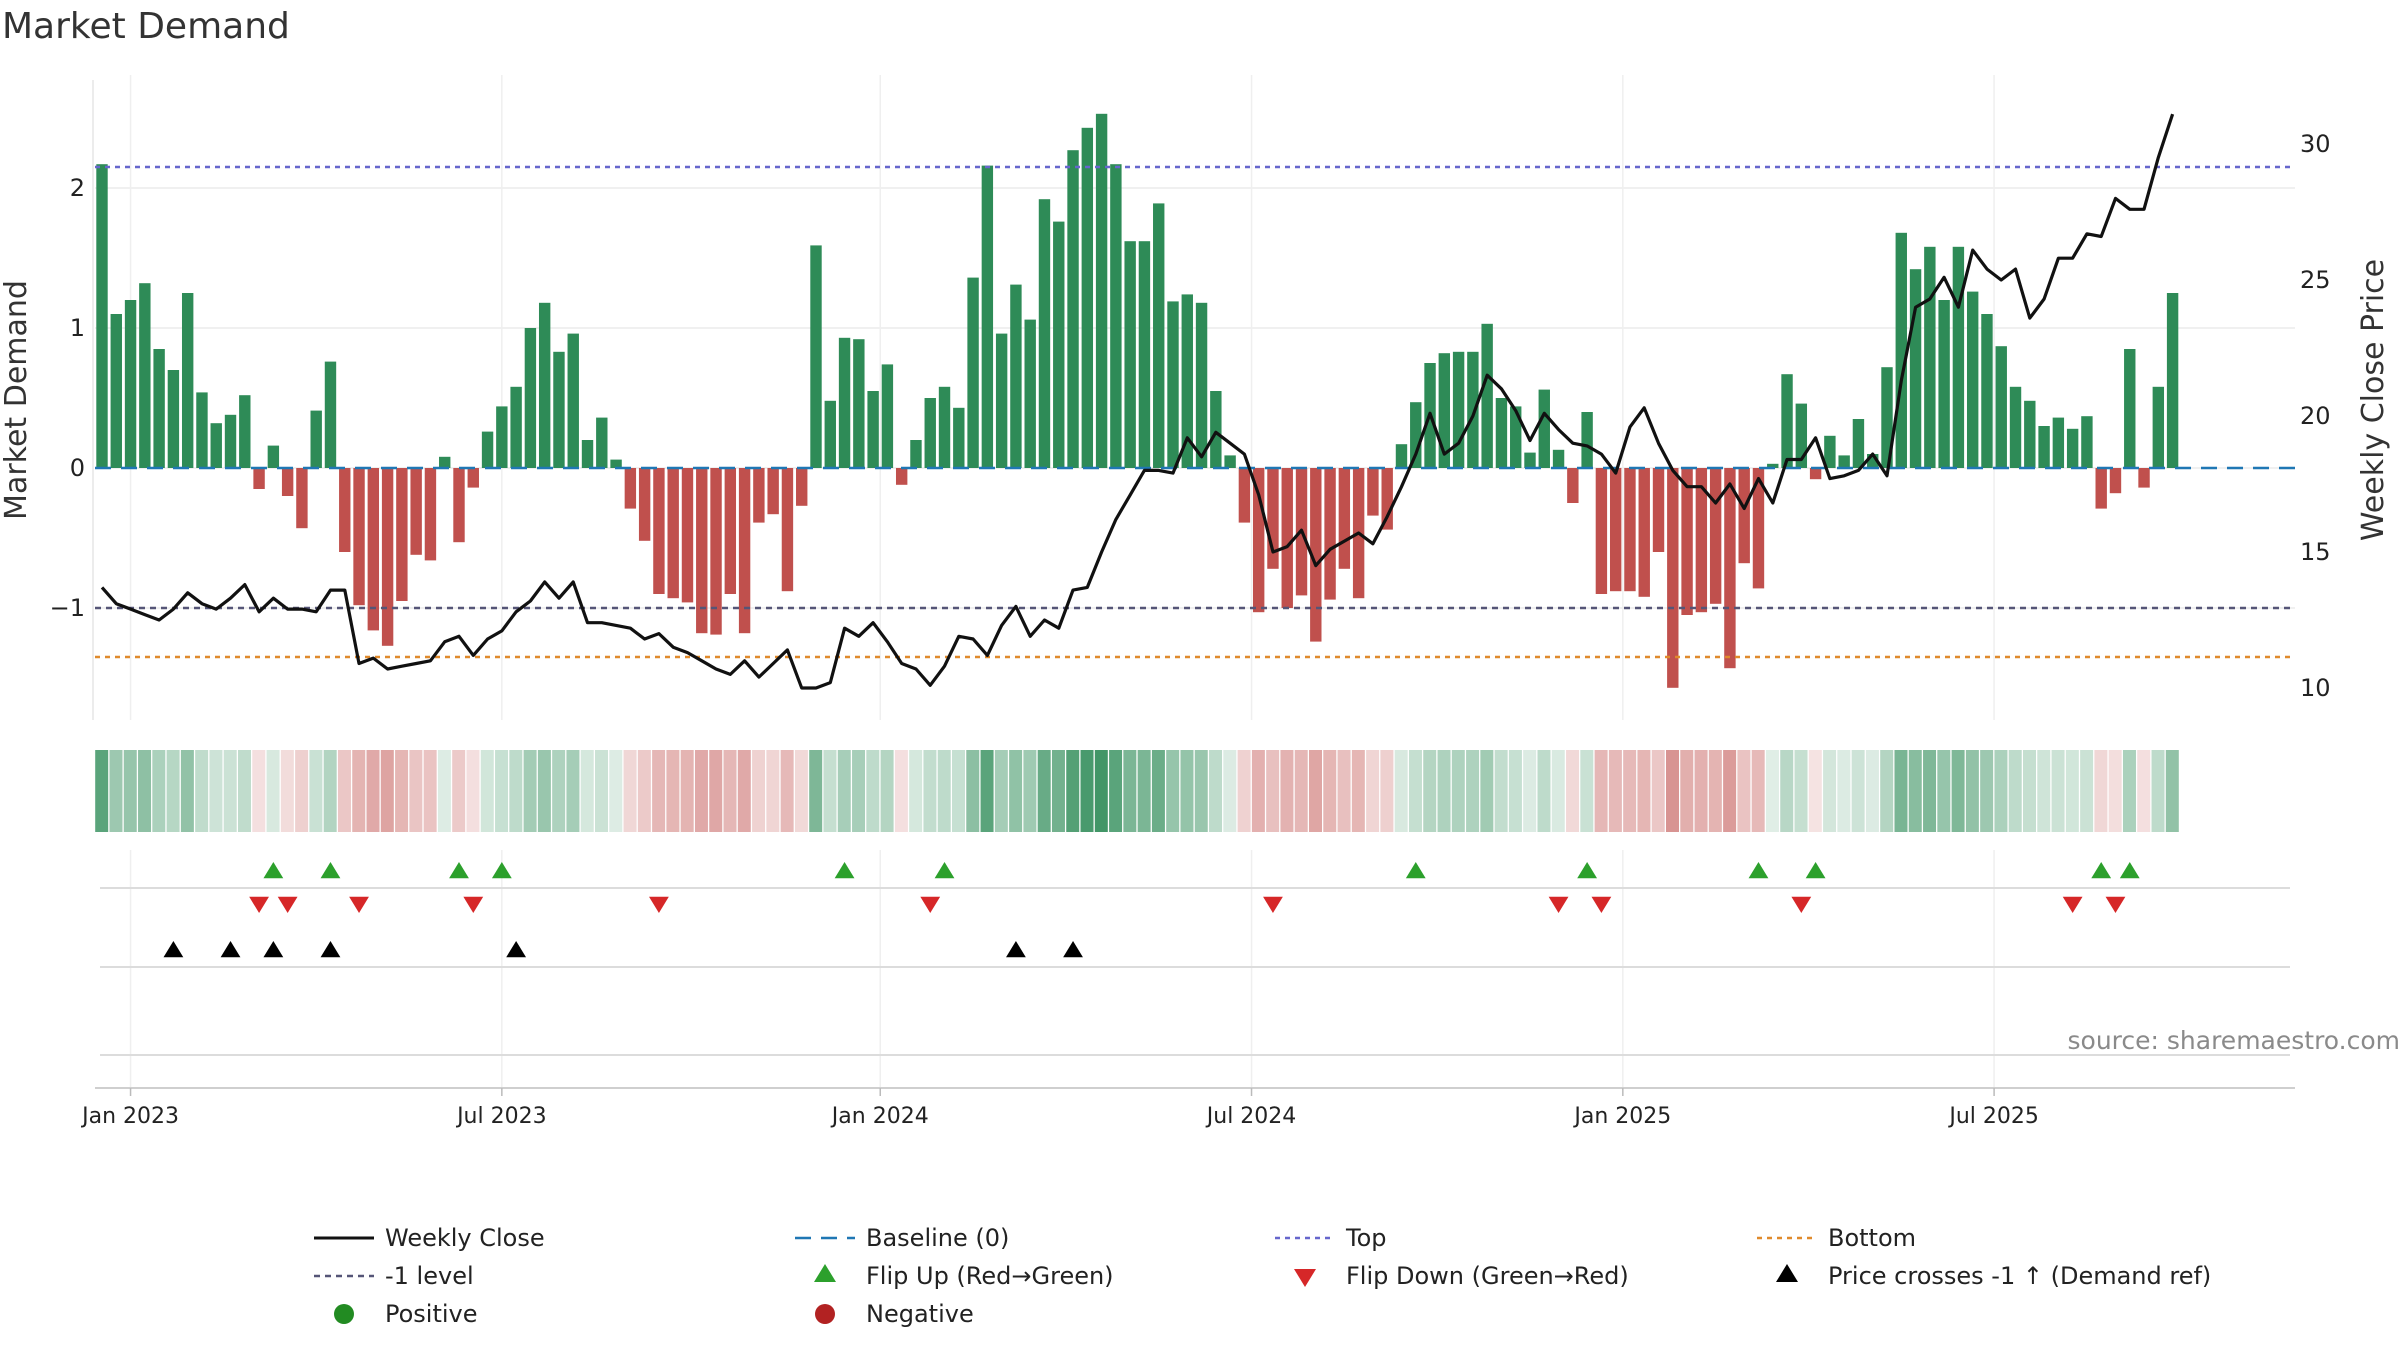 The image size is (2400, 1350). I want to click on right-tick-label: 30, so click(2315, 144).